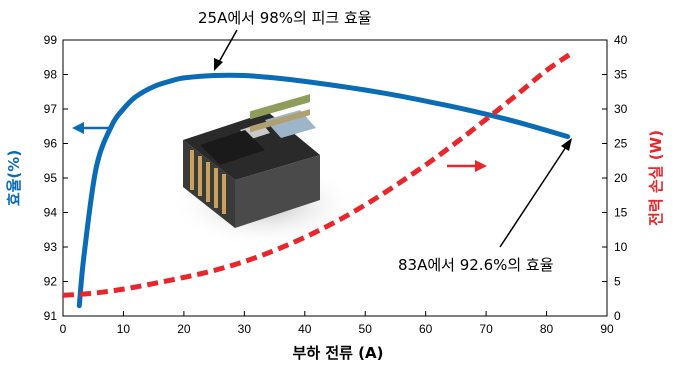  What do you see at coordinates (467, 166) in the screenshot?
I see `power-loss-axis-arrow` at bounding box center [467, 166].